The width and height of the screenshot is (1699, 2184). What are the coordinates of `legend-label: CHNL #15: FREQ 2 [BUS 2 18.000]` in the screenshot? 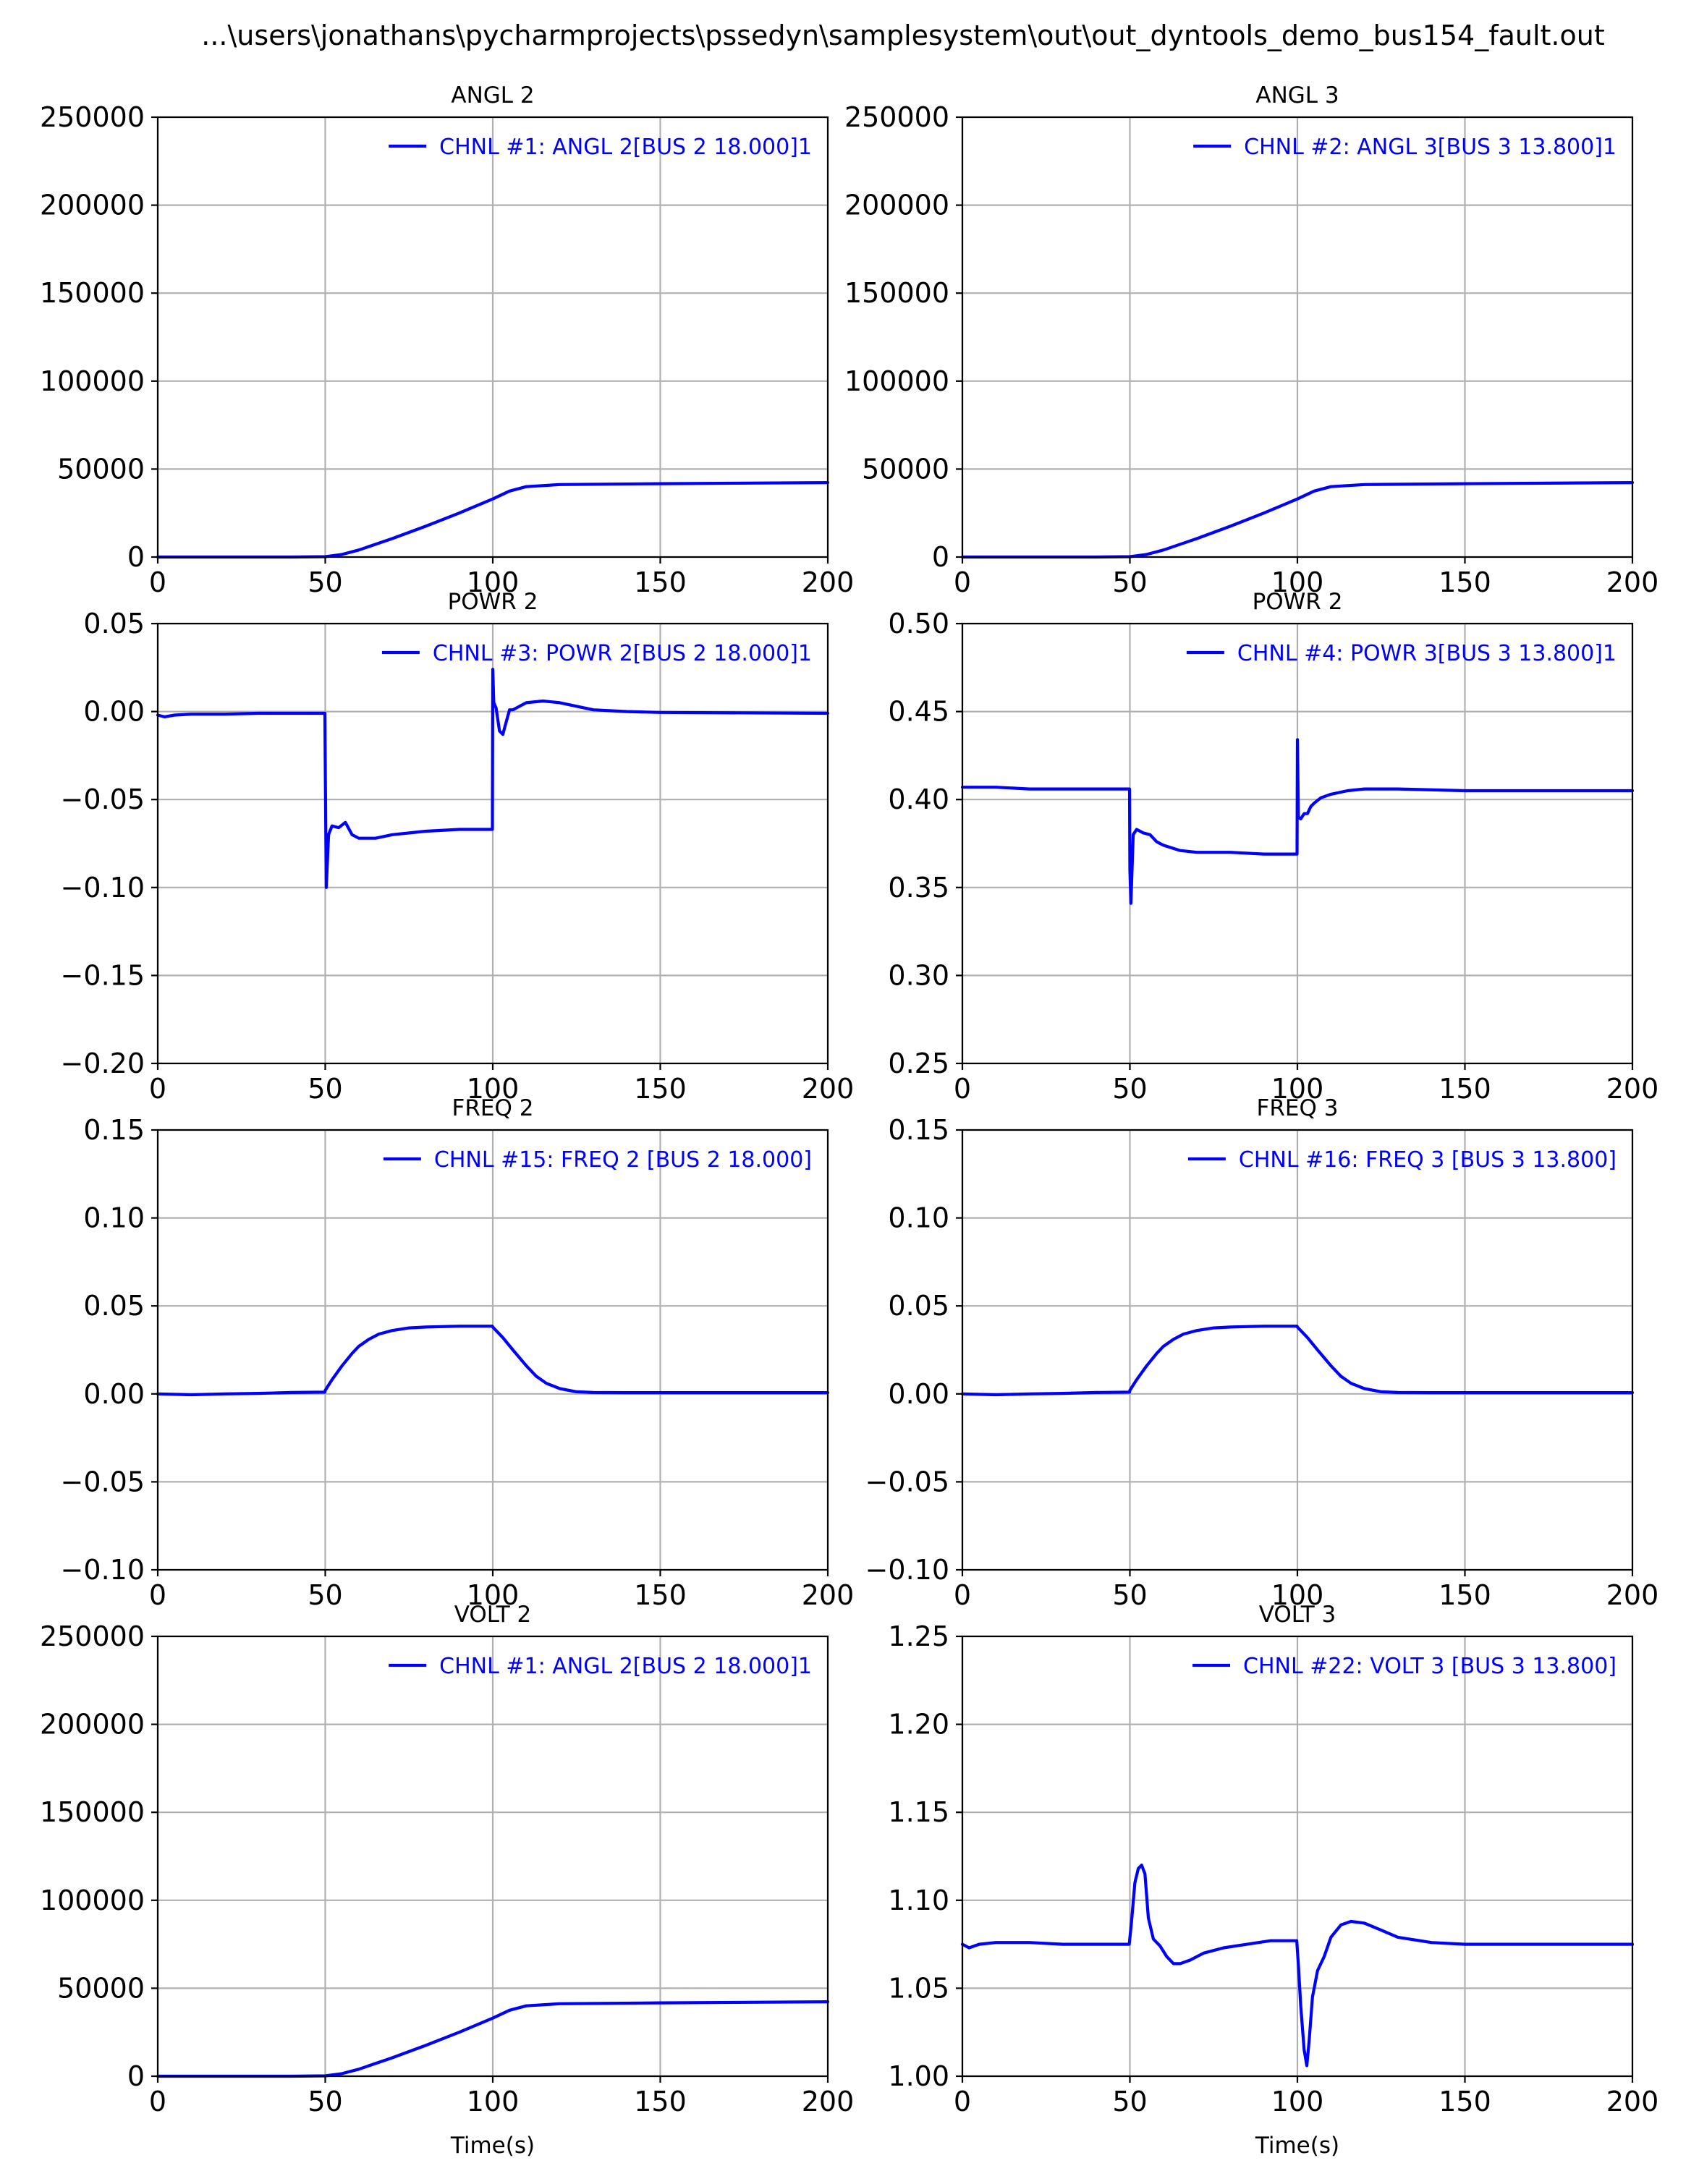 It's located at (623, 1160).